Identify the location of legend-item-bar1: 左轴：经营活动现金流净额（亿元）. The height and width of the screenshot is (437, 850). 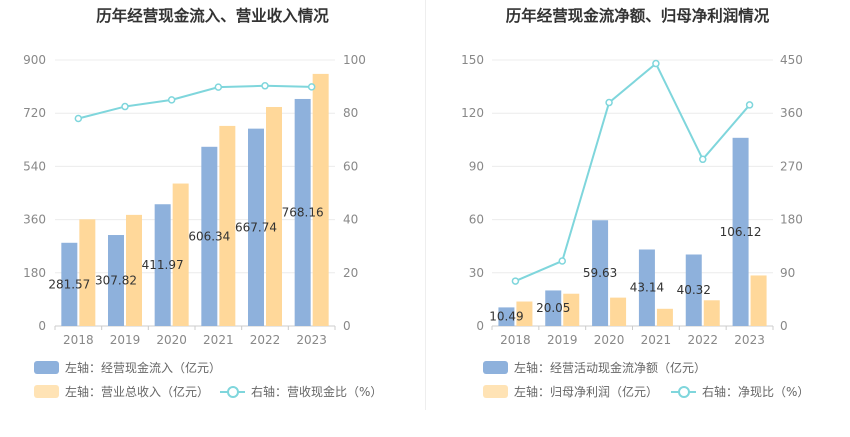
(594, 367).